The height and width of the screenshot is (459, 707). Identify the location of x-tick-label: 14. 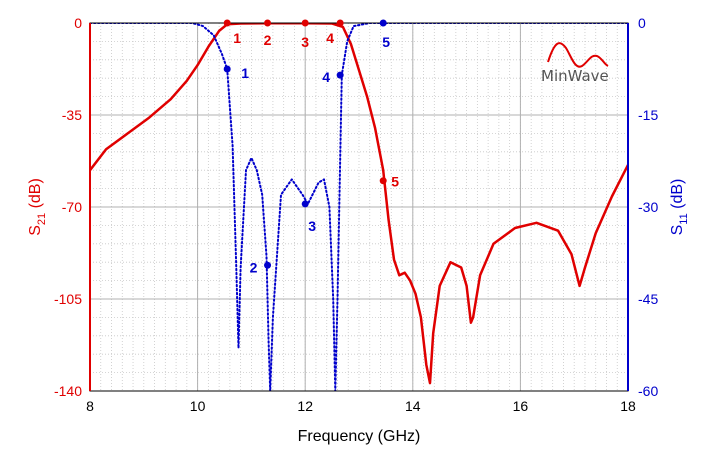
(413, 406).